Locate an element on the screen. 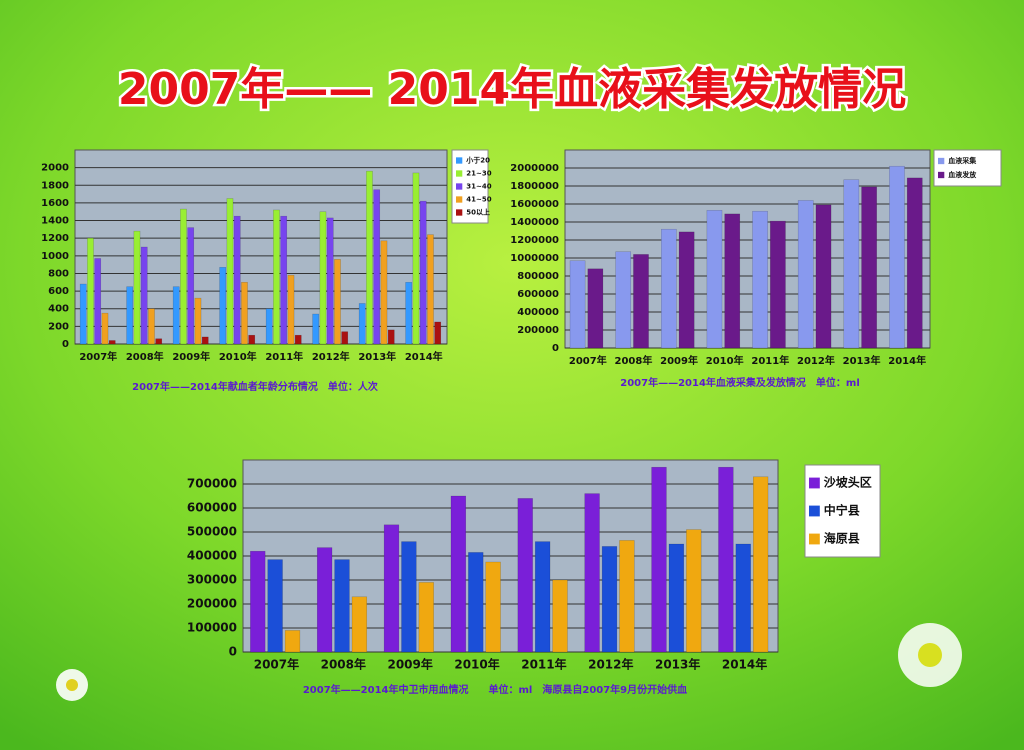 This screenshot has width=1024, height=750. chart-caption: 2007年——2014年血液采集及发放情况 单位：ml is located at coordinates (740, 382).